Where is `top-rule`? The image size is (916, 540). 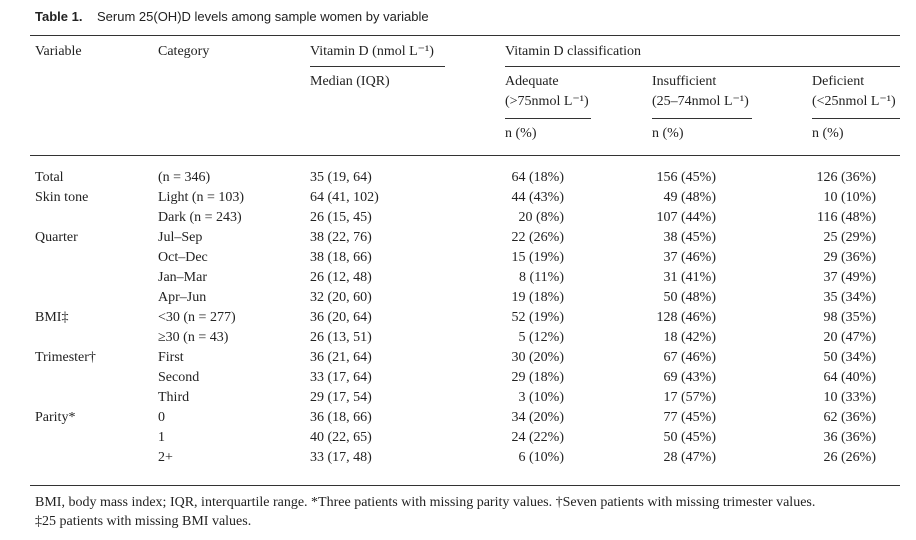 top-rule is located at coordinates (465, 35).